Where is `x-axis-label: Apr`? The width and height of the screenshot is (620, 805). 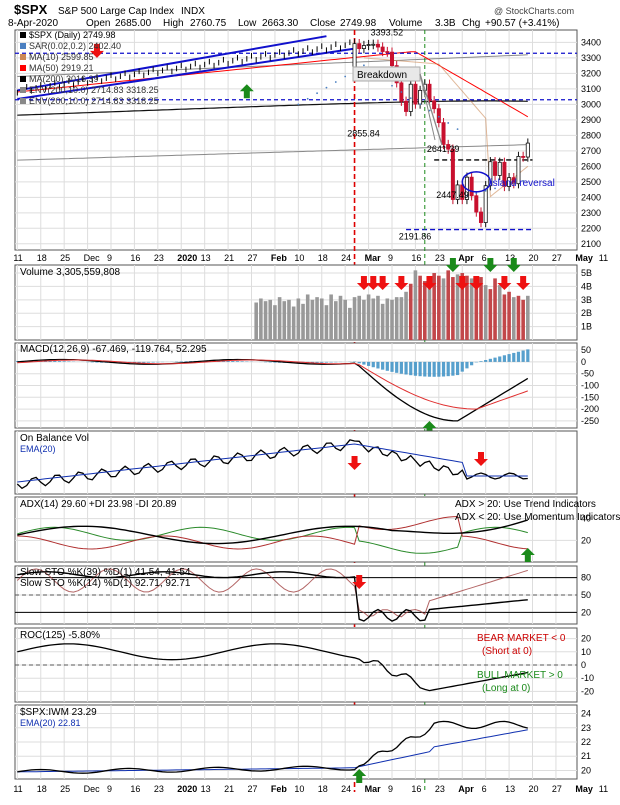 x-axis-label: Apr is located at coordinates (466, 789).